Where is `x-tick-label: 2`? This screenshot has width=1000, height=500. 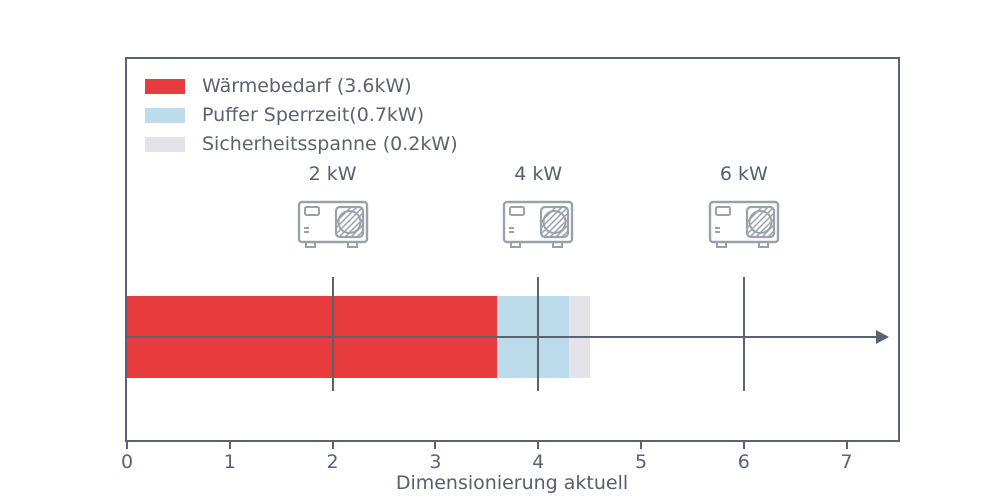
x-tick-label: 2 is located at coordinates (332, 462).